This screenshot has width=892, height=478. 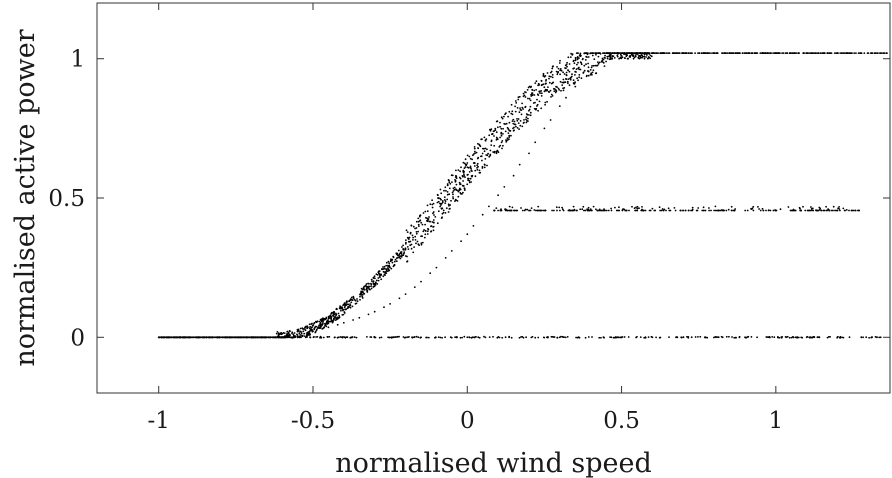 I want to click on x-tick-label: 0, so click(x=467, y=421).